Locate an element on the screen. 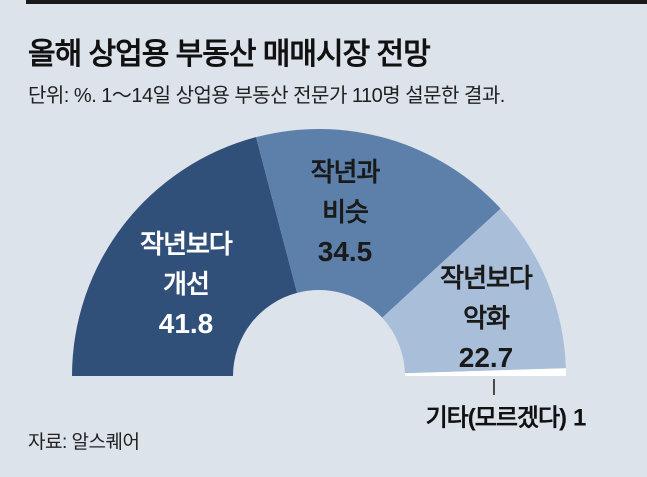 This screenshot has width=647, height=477. segment-label-line: 작년과 is located at coordinates (345, 172).